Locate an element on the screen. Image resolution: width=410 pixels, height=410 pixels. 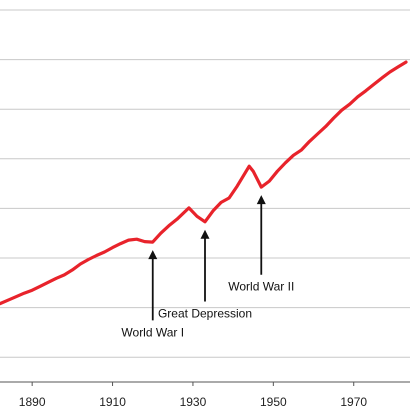
x-tick-label-3: 1950 is located at coordinates (273, 402).